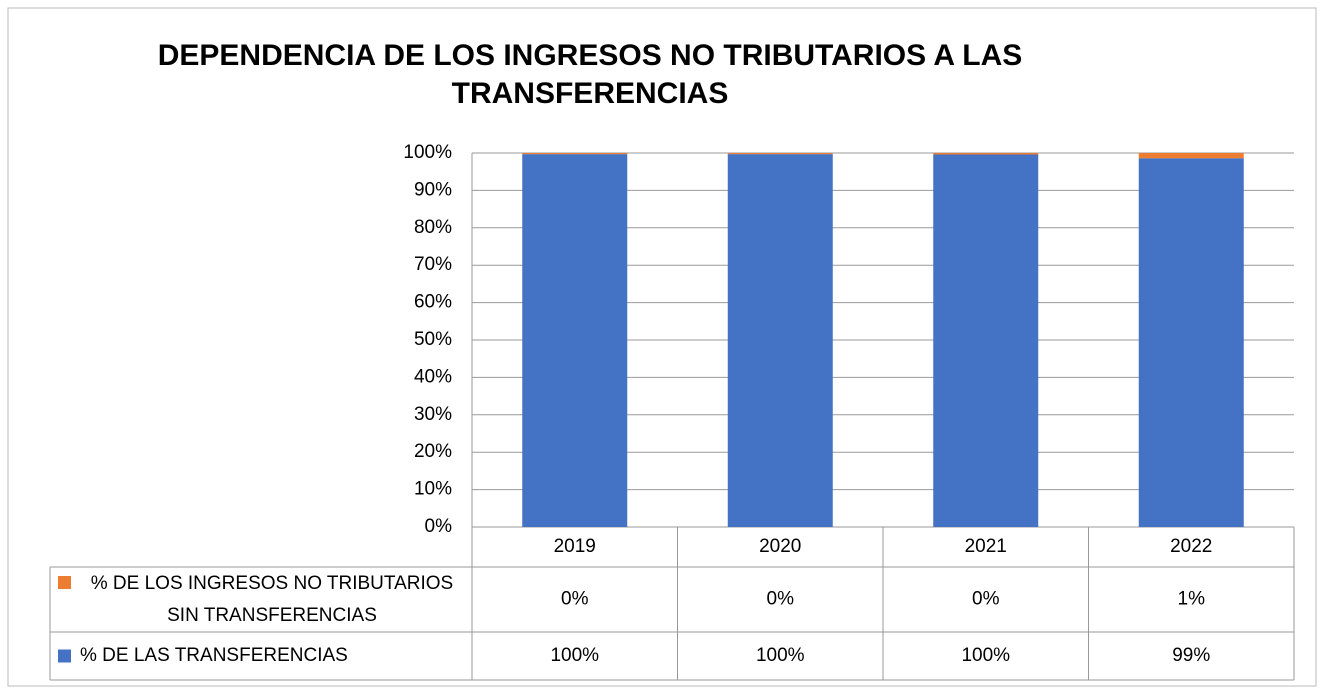  What do you see at coordinates (433, 302) in the screenshot?
I see `y-tick-label: 60%` at bounding box center [433, 302].